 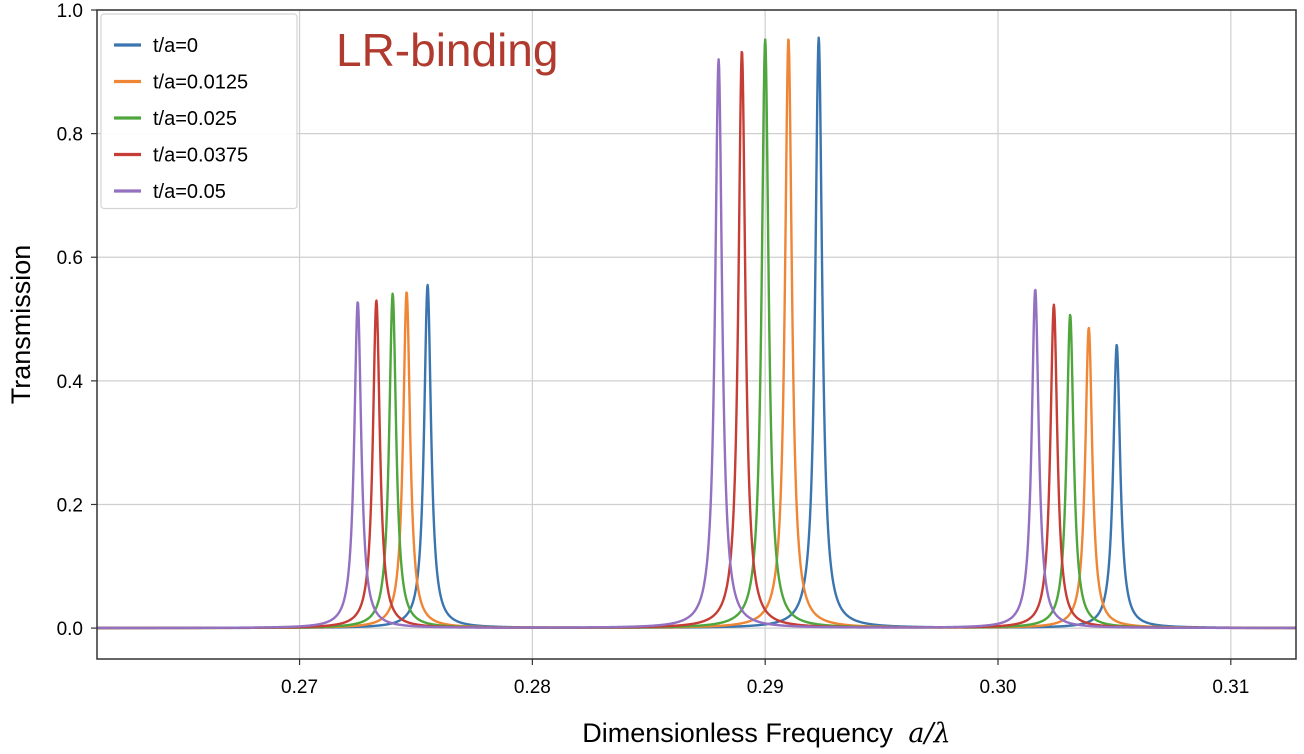 I want to click on annotation-label: LR-binding, so click(x=447, y=50).